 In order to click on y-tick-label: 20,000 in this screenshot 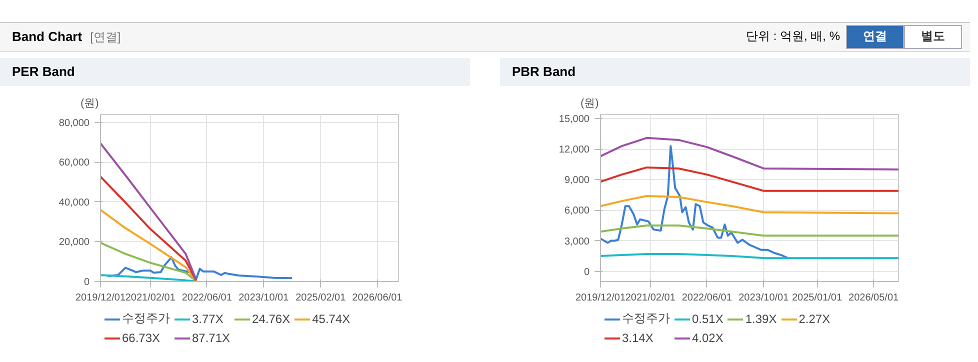, I will do `click(74, 242)`.